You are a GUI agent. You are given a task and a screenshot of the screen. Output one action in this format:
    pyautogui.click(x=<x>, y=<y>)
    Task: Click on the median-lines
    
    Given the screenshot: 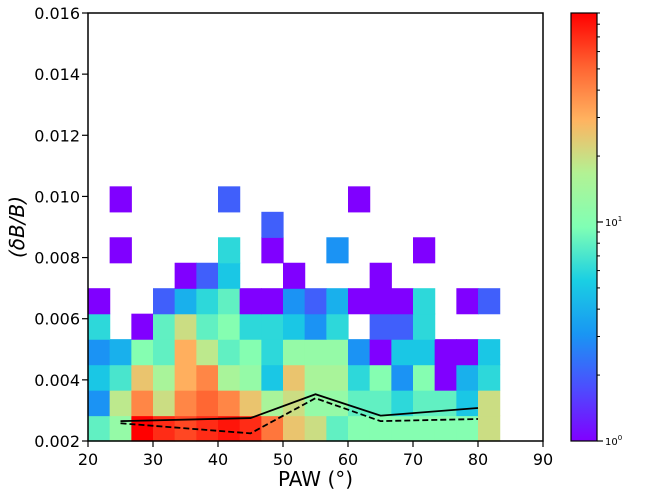 What is the action you would take?
    pyautogui.click(x=299, y=414)
    